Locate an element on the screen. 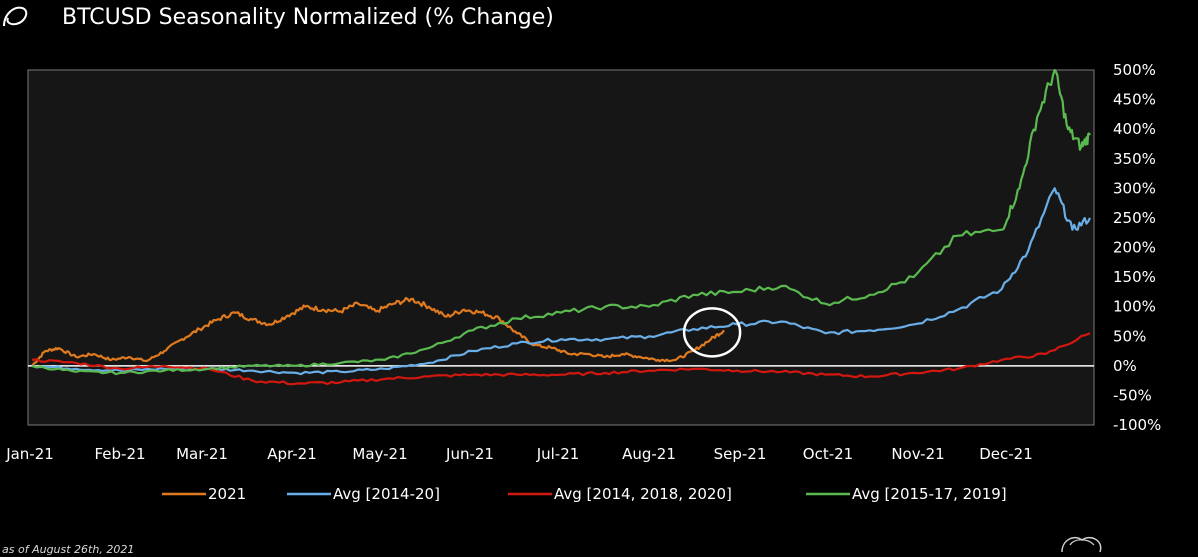  y-tick-label: 500% is located at coordinates (1134, 70).